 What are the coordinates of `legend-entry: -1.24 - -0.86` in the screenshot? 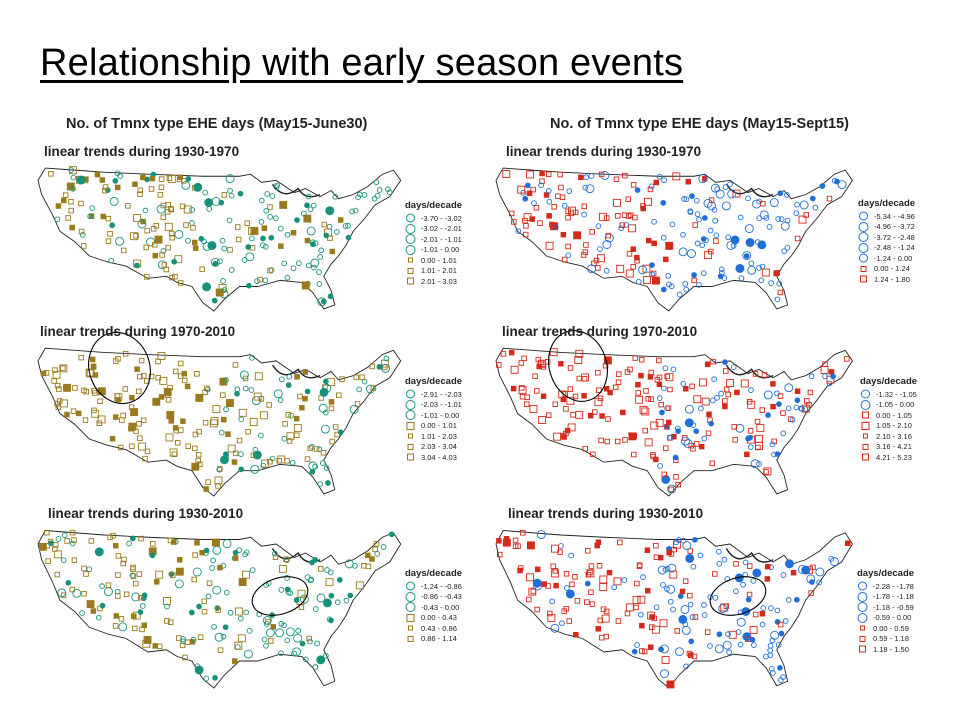 It's located at (433, 586).